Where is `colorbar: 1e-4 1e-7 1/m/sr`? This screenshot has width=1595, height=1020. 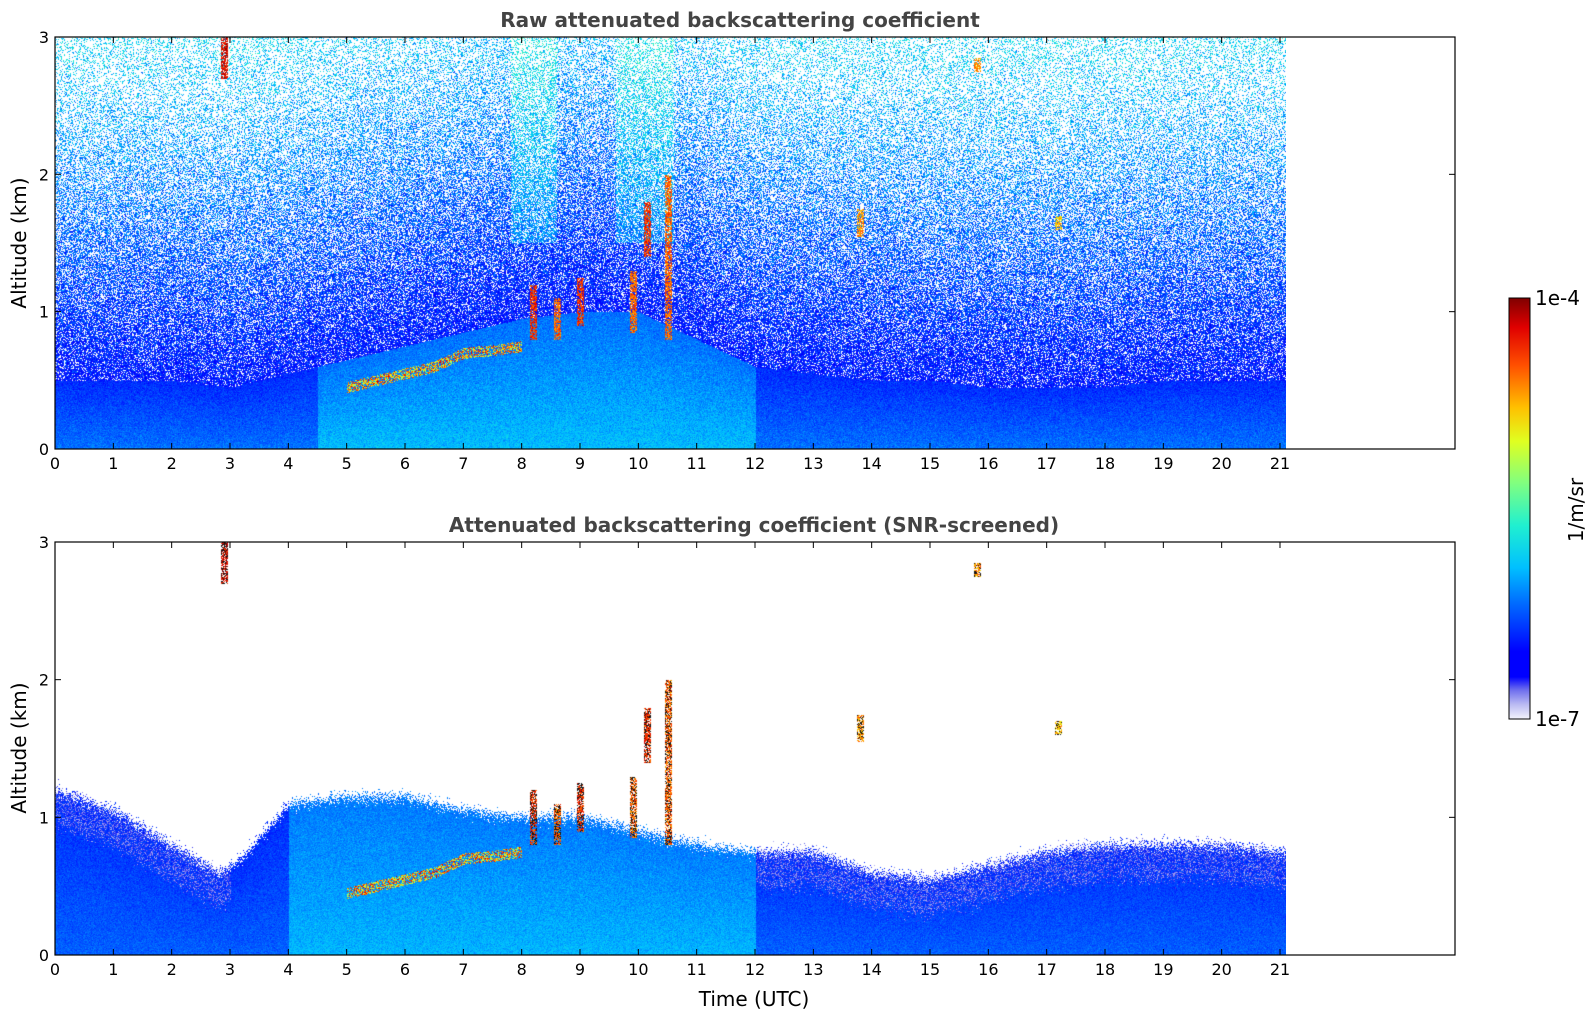 colorbar: 1e-4 1e-7 1/m/sr is located at coordinates (1548, 508).